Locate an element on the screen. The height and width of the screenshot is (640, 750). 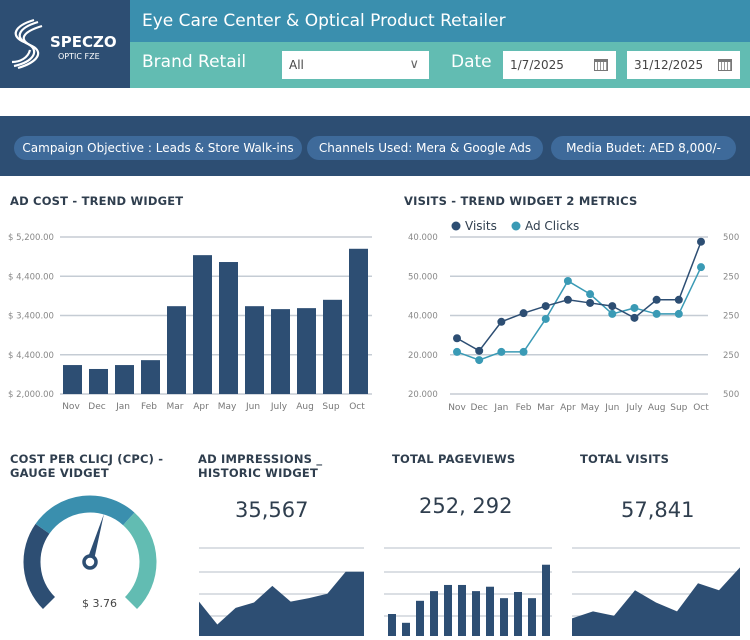
legend-label: Visits is located at coordinates (481, 226).